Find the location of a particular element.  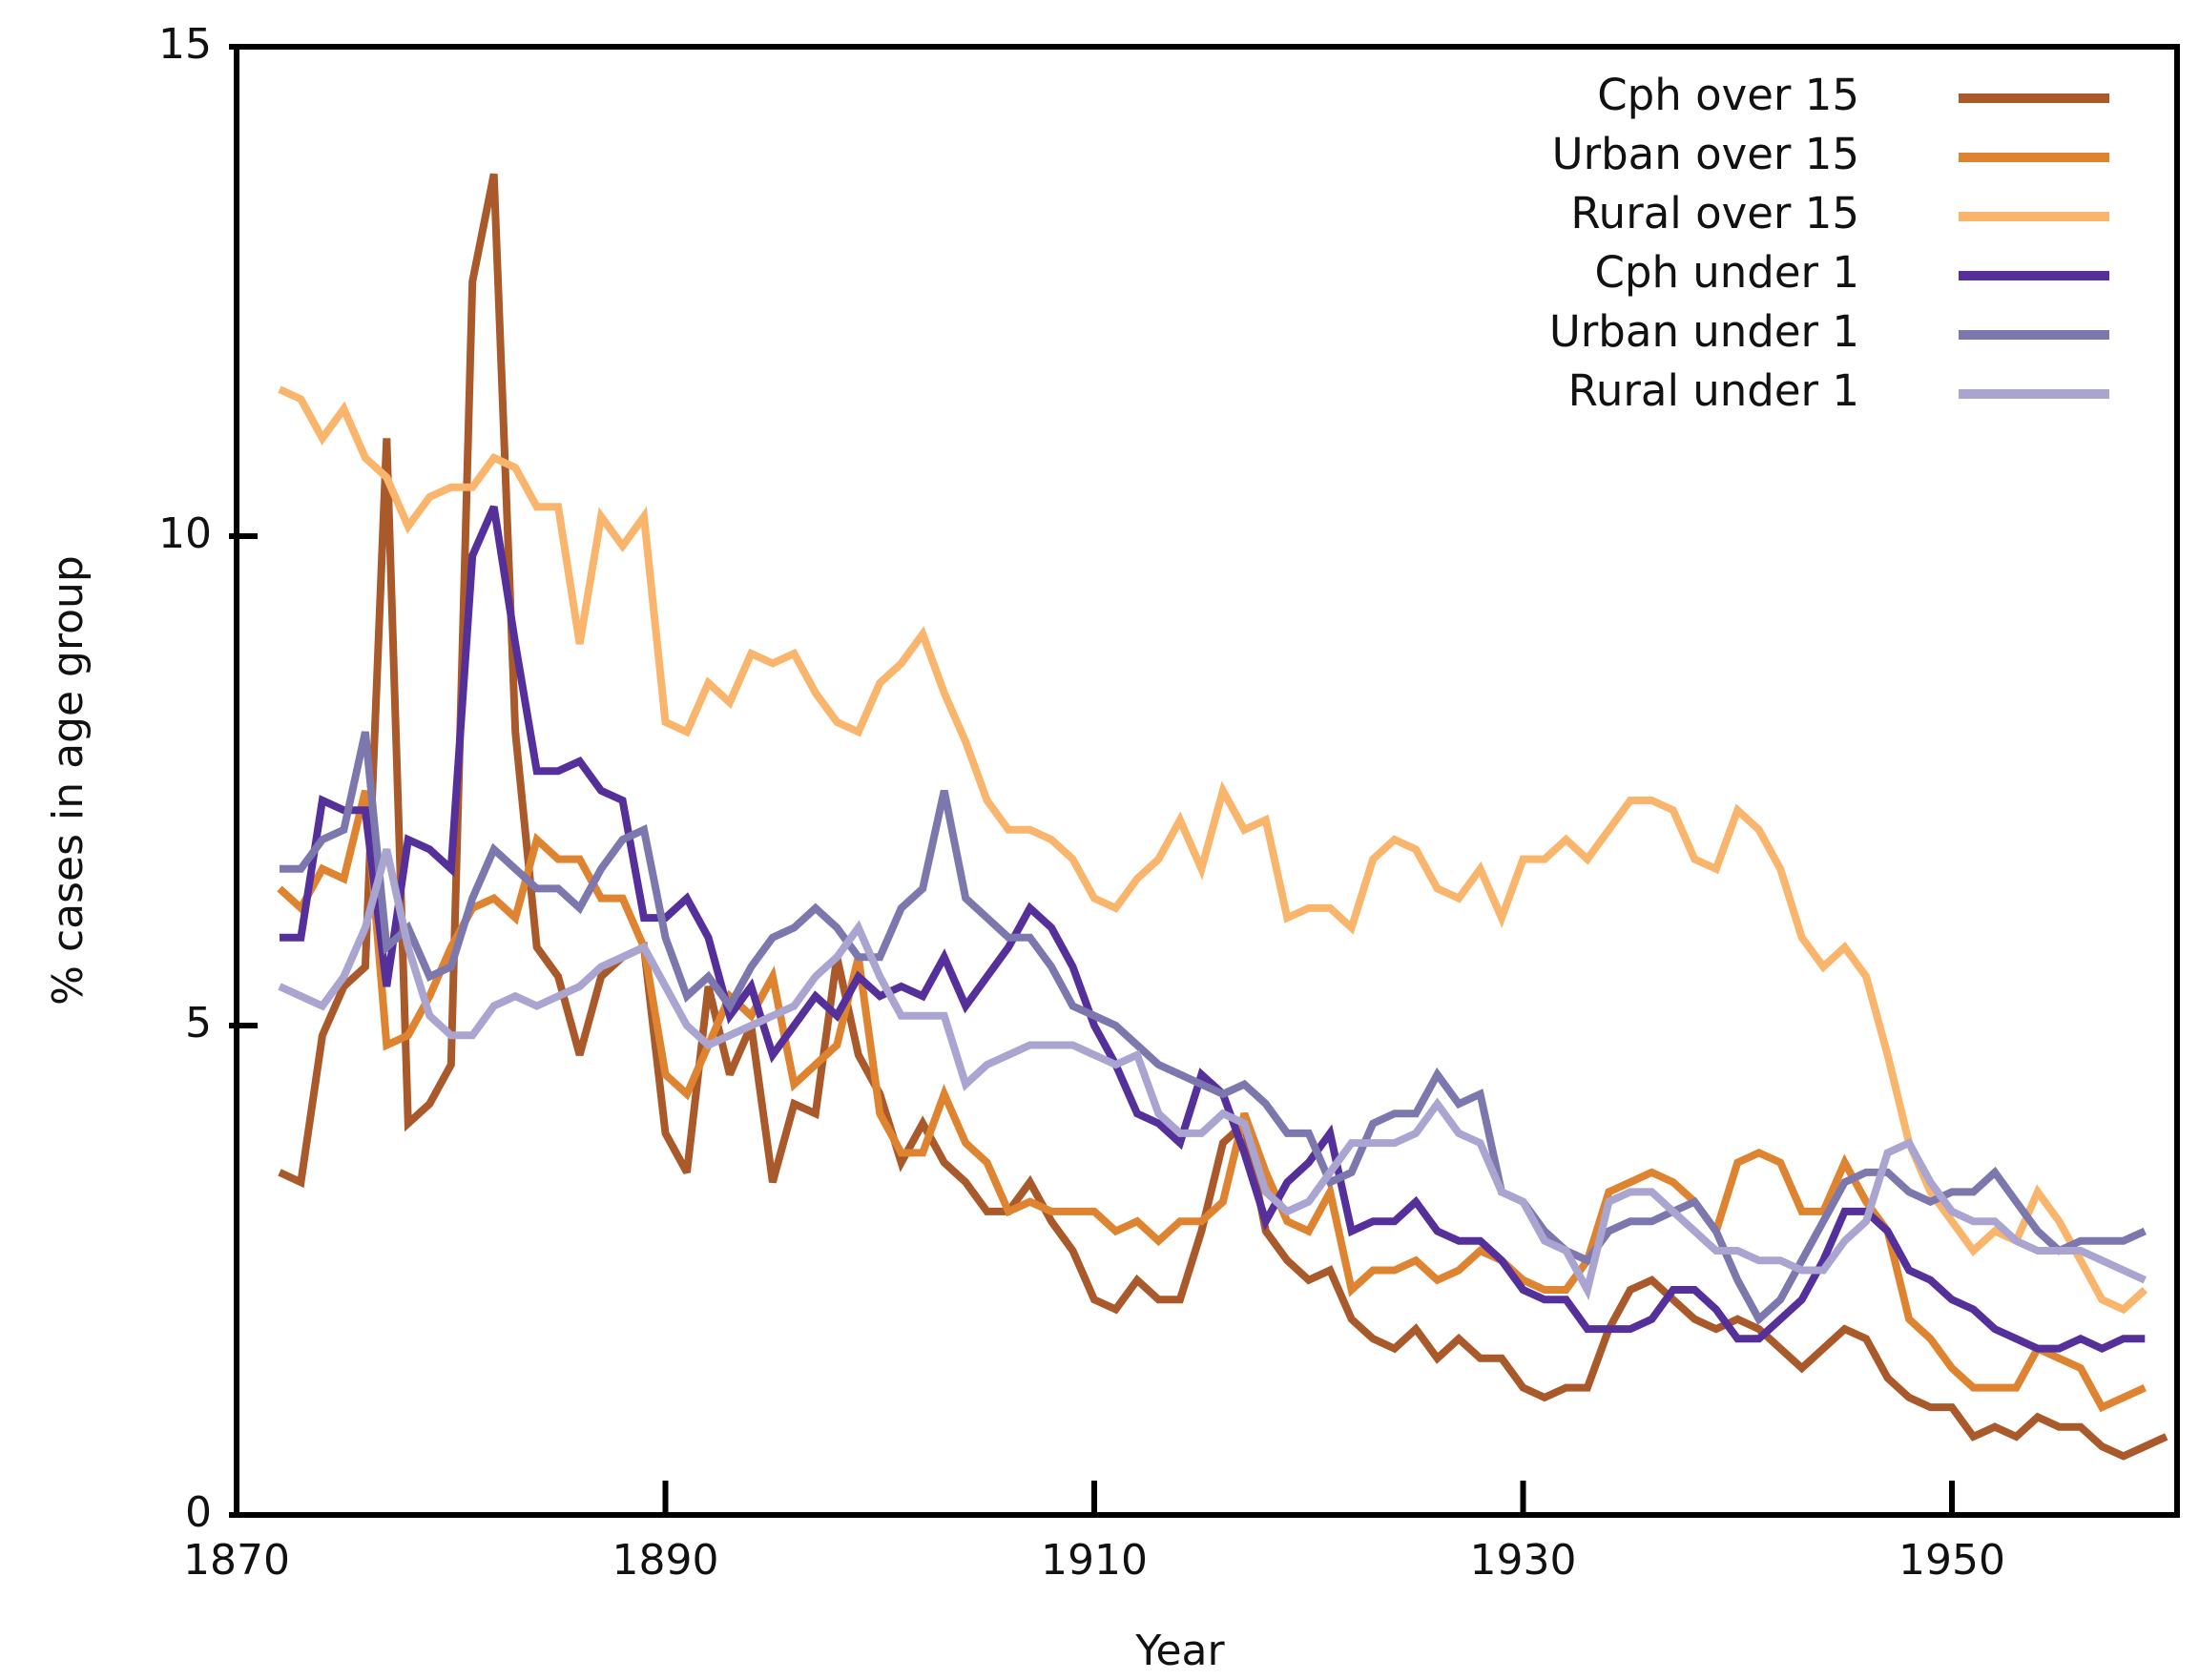

x-axis-label: Year is located at coordinates (1179, 1651).